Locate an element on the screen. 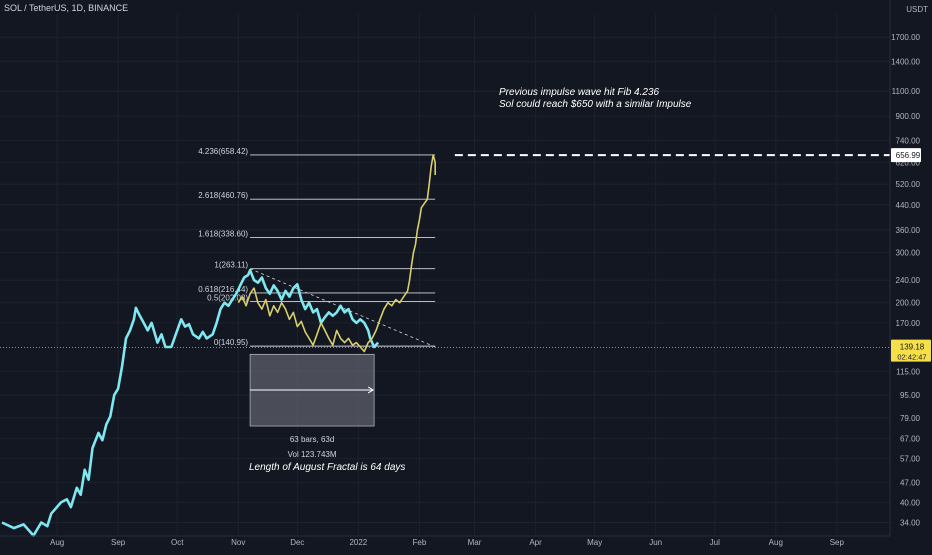 The height and width of the screenshot is (555, 932). measure-arrowhead-icon is located at coordinates (371, 390).